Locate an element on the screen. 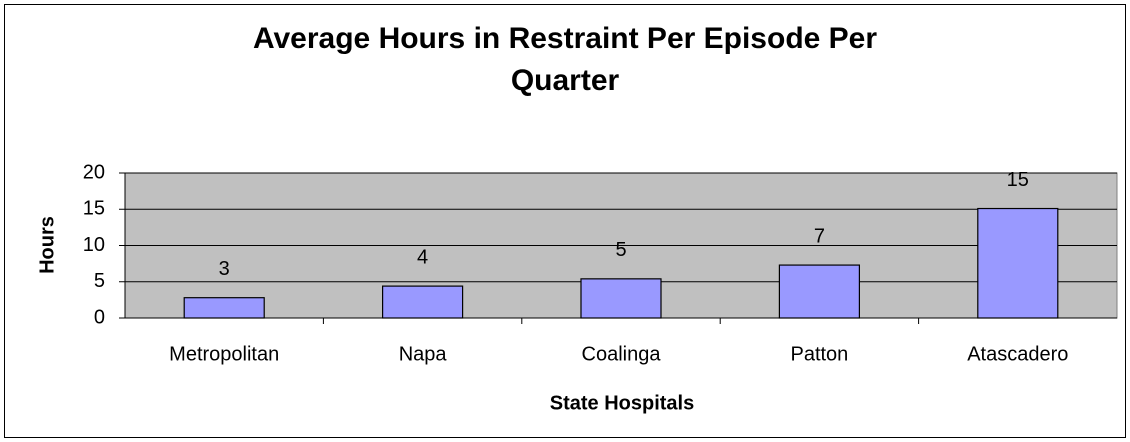 Image resolution: width=1130 pixels, height=442 pixels. data-label: 4 is located at coordinates (422, 257).